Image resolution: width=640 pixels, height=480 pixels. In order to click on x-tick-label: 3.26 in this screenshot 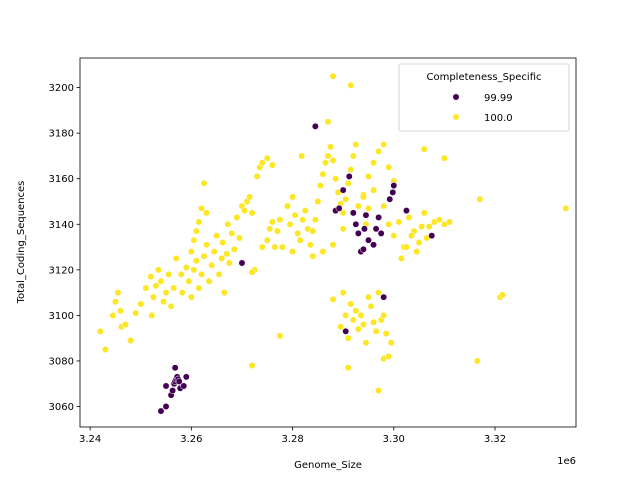, I will do `click(191, 439)`.